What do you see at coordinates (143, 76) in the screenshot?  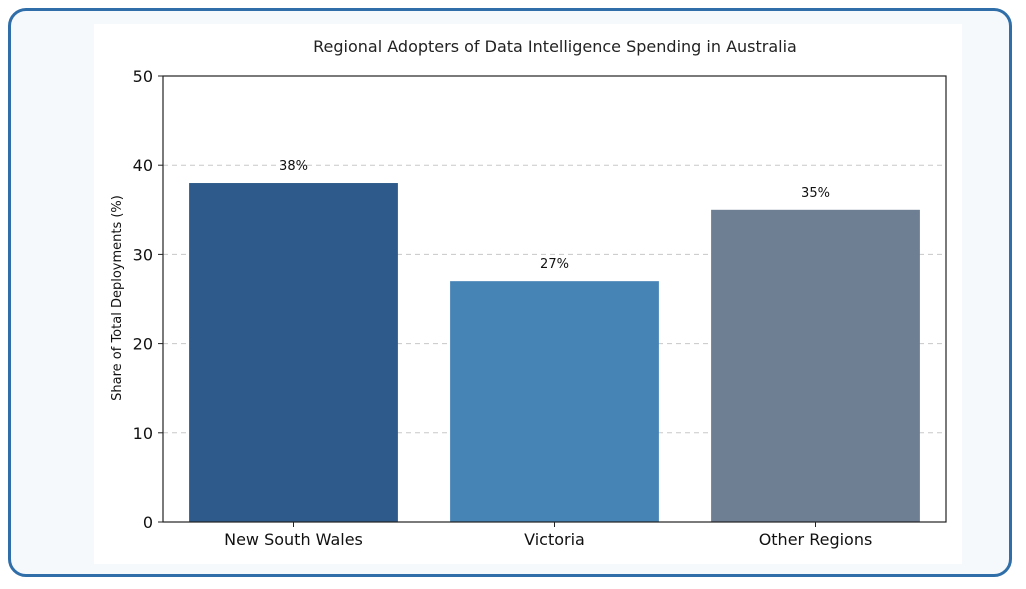 I see `y-tick-label: 50` at bounding box center [143, 76].